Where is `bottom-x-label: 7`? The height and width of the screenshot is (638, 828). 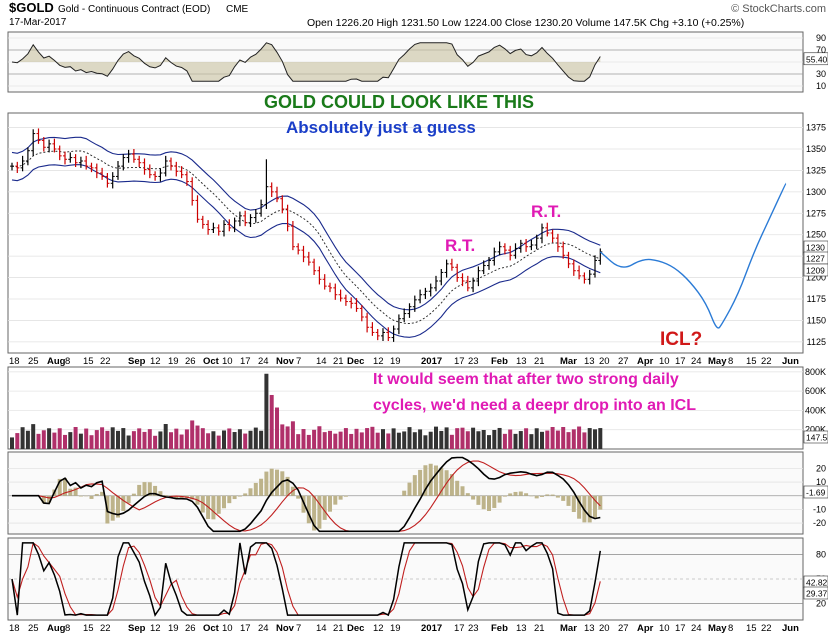
bottom-x-label: 7 is located at coordinates (298, 628).